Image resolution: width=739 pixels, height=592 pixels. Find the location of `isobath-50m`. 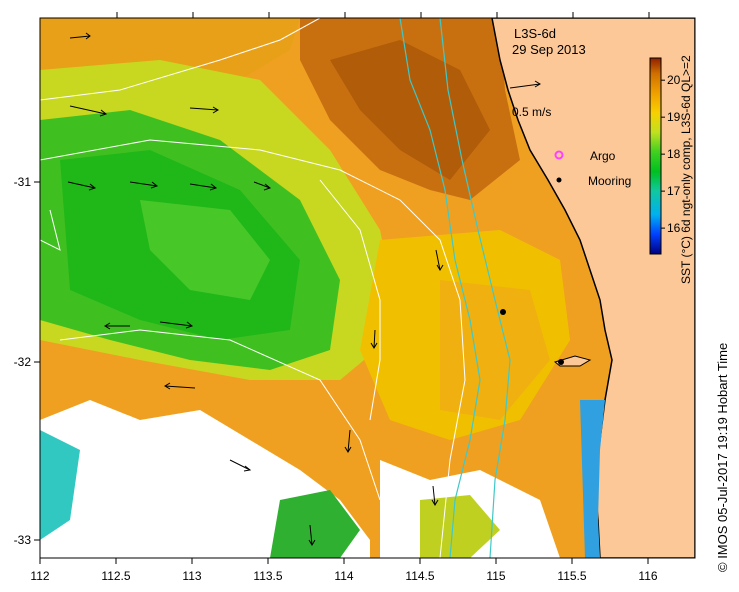

isobath-50m is located at coordinates (475, 288).